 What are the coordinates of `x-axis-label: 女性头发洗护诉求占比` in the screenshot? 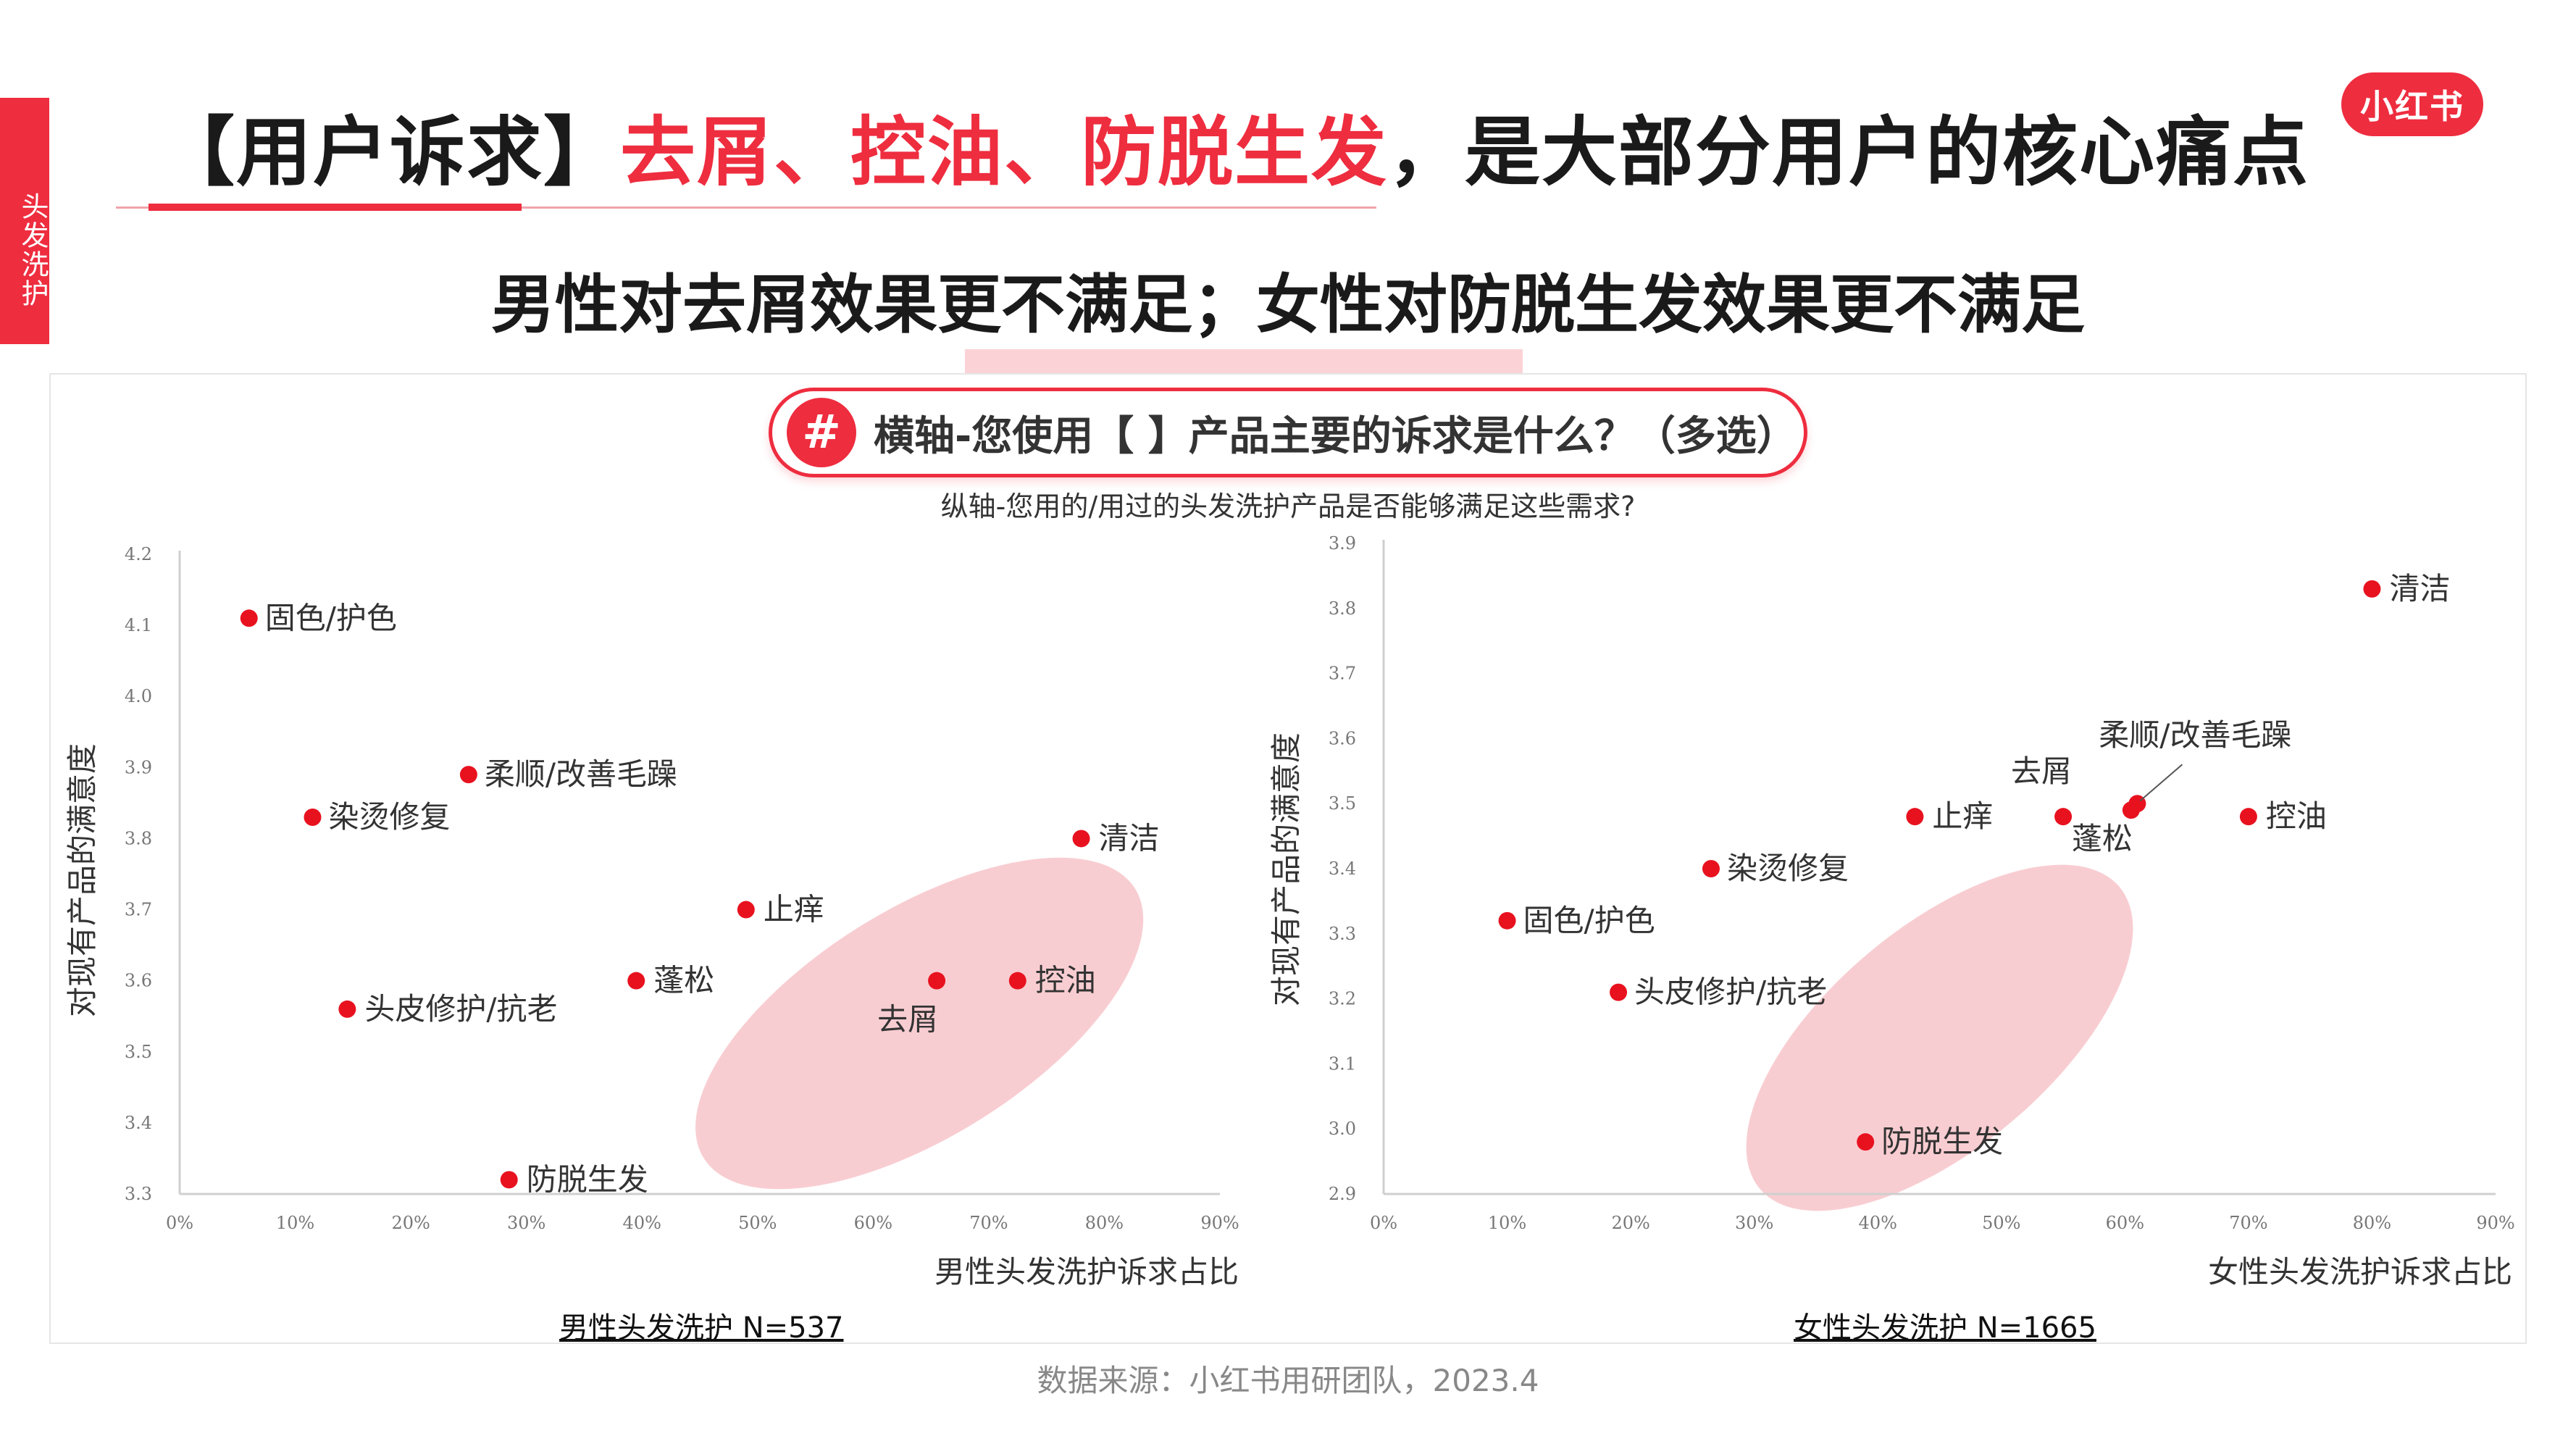 It's located at (2360, 1272).